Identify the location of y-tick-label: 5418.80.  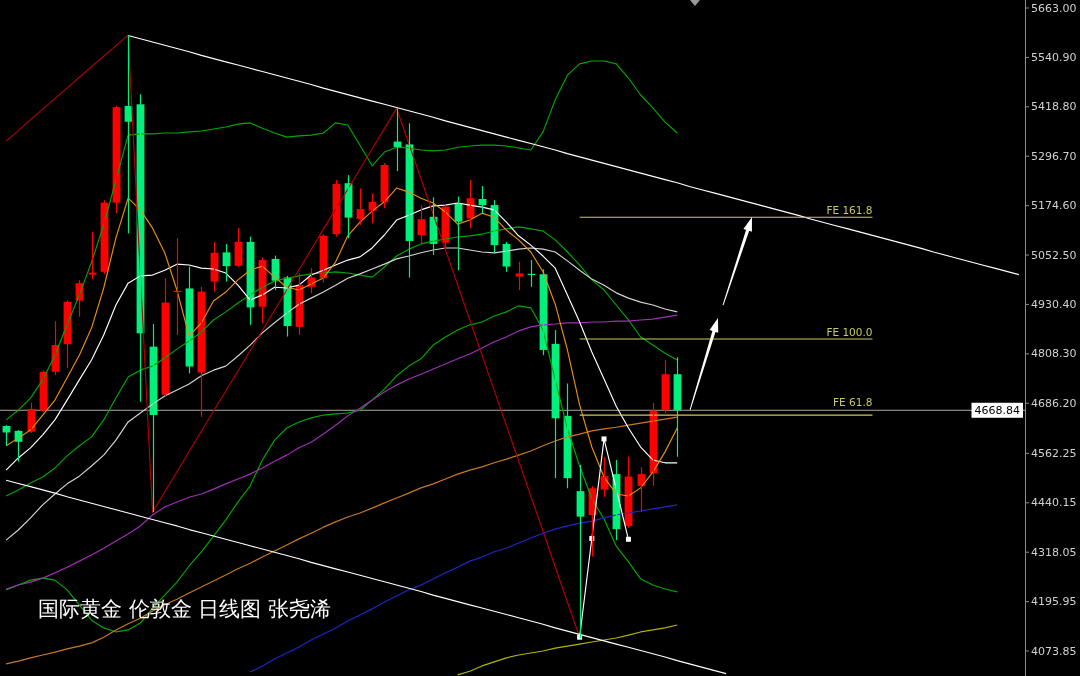
(1054, 107).